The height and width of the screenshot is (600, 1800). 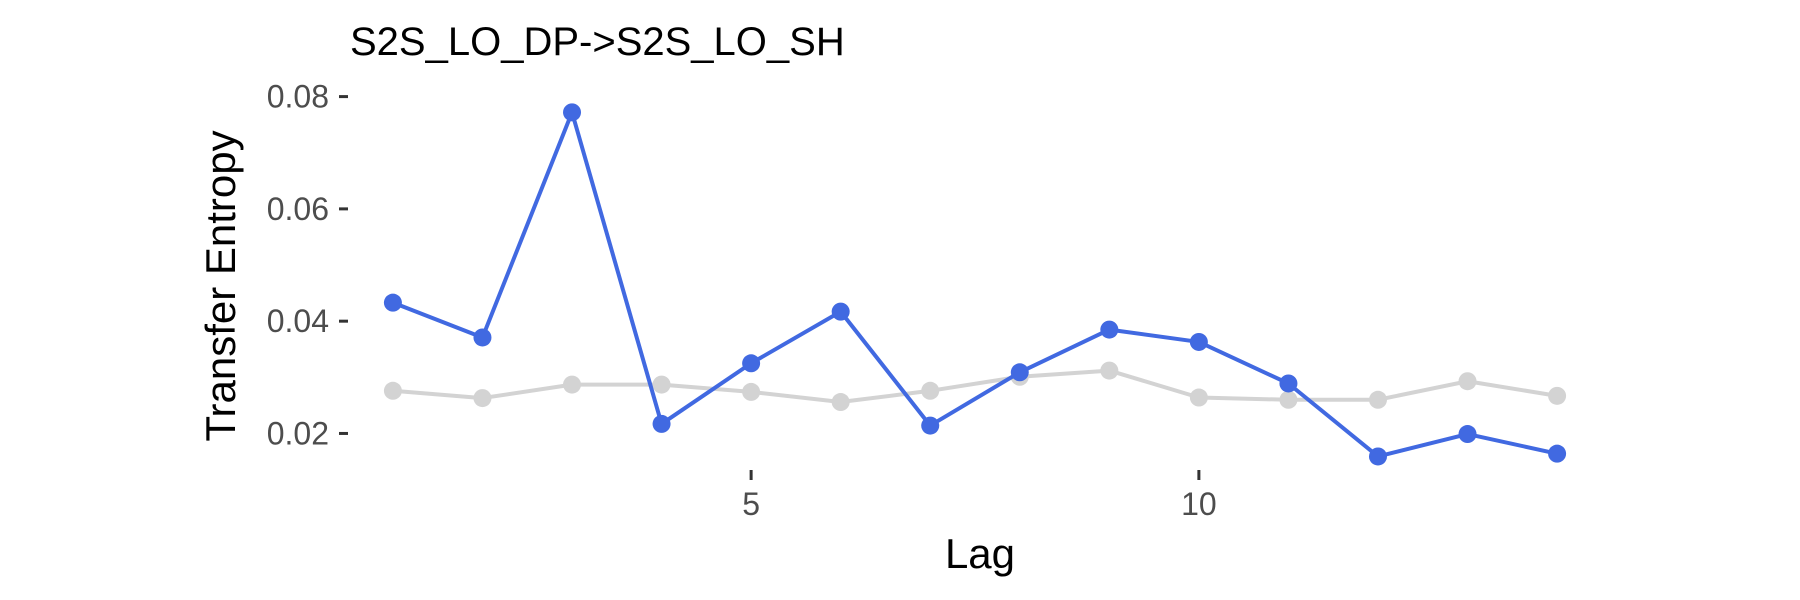 I want to click on x-axis: 5 10, so click(x=979, y=496).